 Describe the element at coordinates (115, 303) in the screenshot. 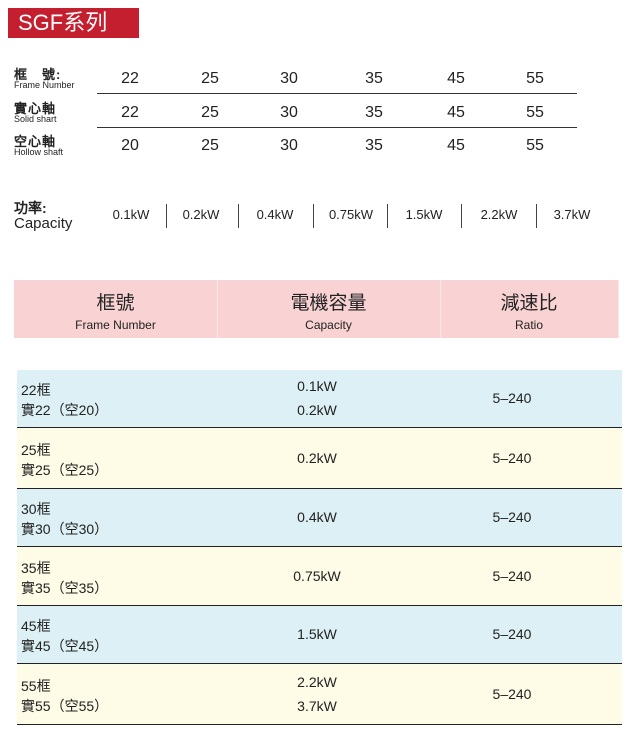

I see `header-zh: 框號` at that location.